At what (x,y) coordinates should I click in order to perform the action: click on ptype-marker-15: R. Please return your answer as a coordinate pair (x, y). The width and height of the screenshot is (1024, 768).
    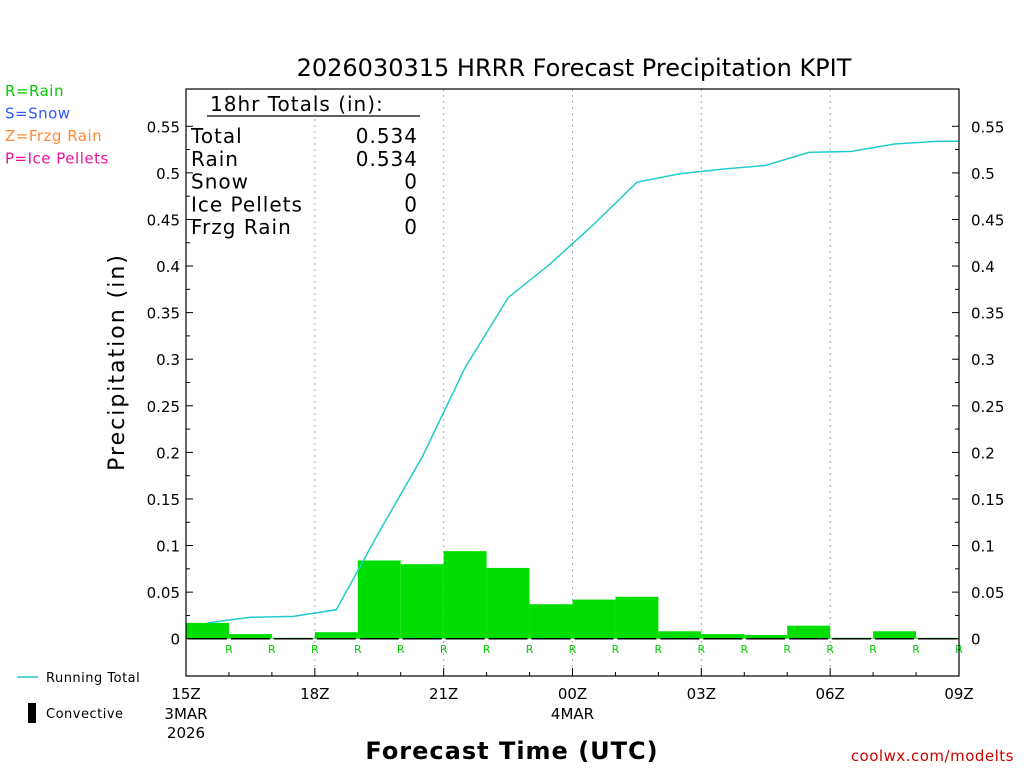
    Looking at the image, I should click on (830, 649).